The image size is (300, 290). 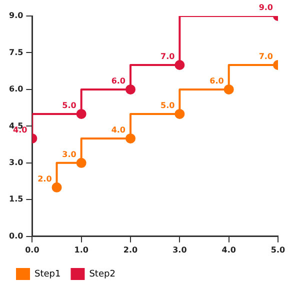 I want to click on x-tick-label: 0.0, so click(x=32, y=249).